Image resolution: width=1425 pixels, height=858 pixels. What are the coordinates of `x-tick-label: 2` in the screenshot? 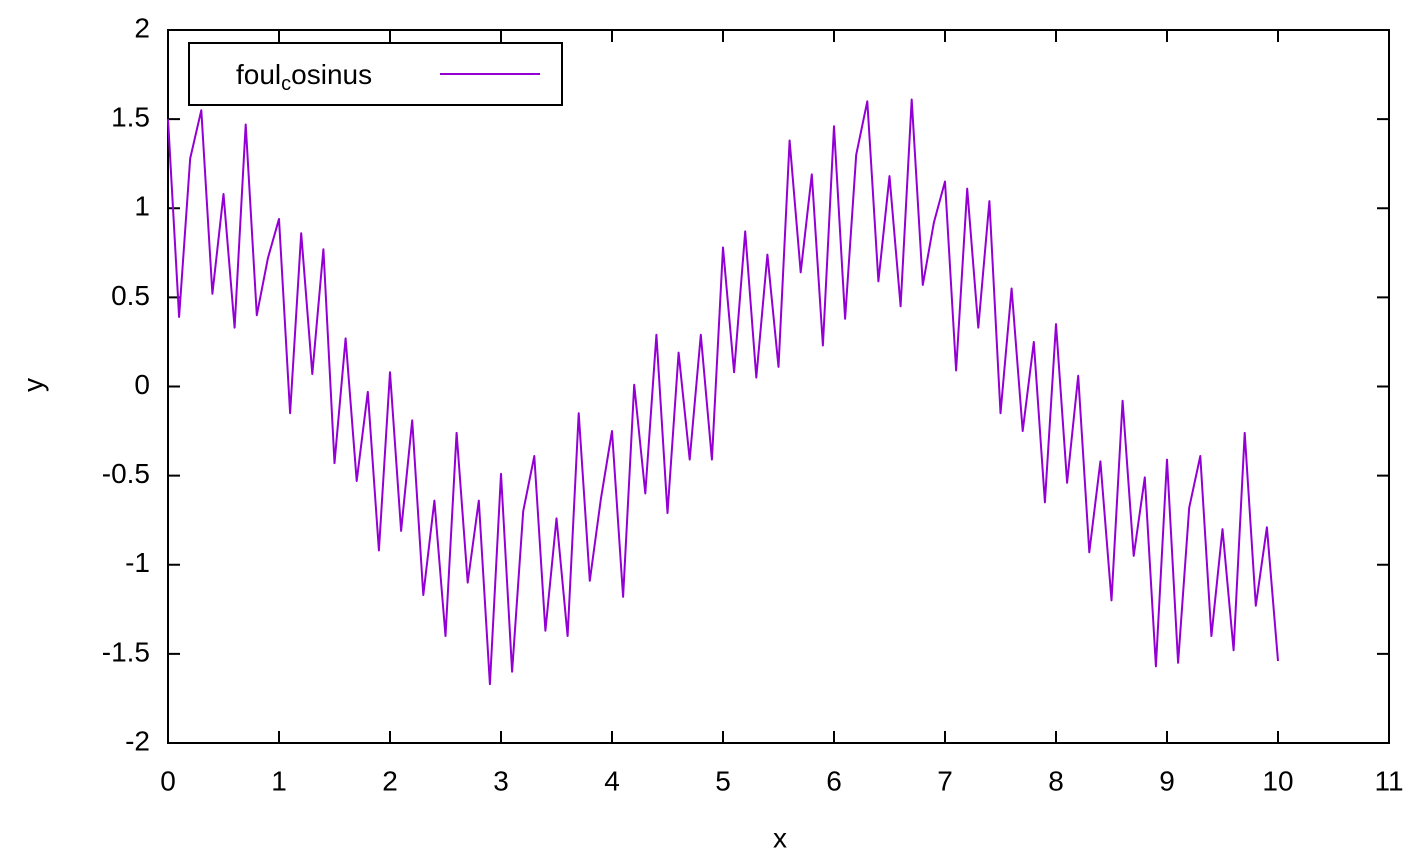 It's located at (390, 780).